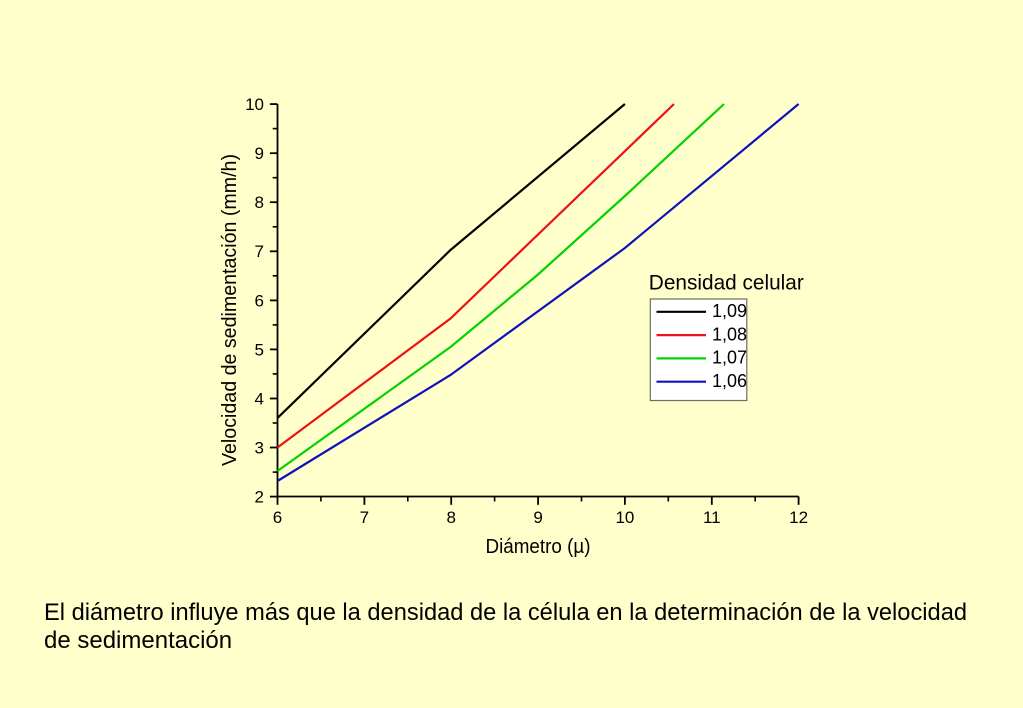  Describe the element at coordinates (259, 447) in the screenshot. I see `svg-text: 3` at that location.